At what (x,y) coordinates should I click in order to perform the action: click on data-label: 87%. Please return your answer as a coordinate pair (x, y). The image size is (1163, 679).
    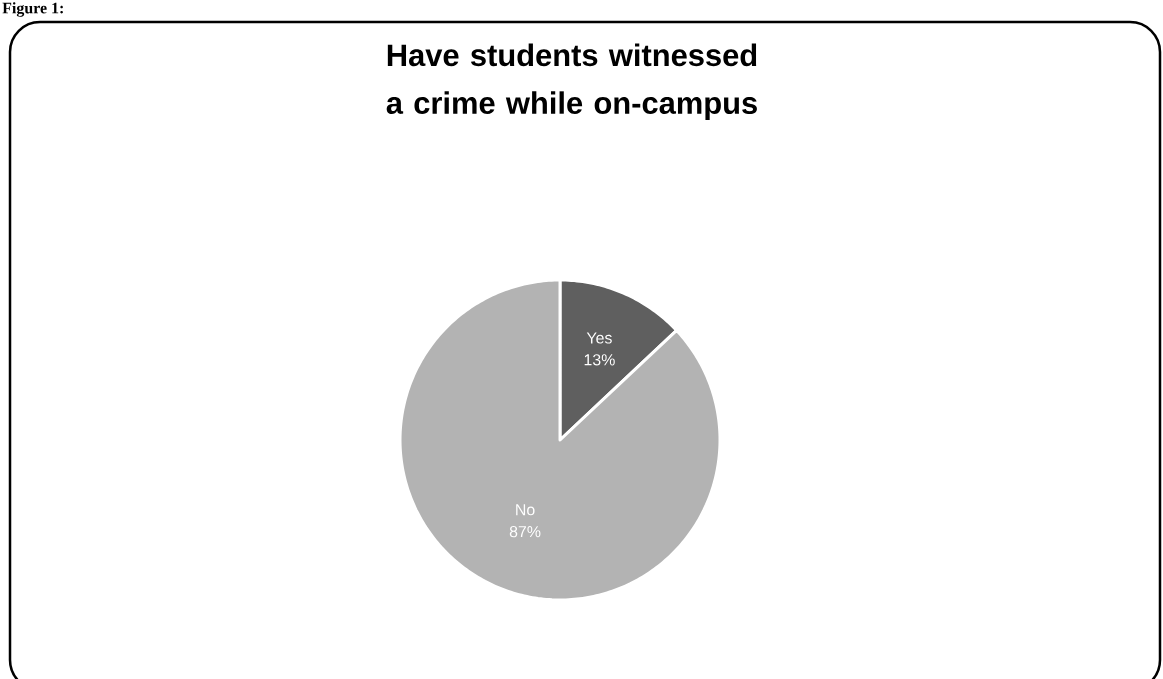
    Looking at the image, I should click on (525, 531).